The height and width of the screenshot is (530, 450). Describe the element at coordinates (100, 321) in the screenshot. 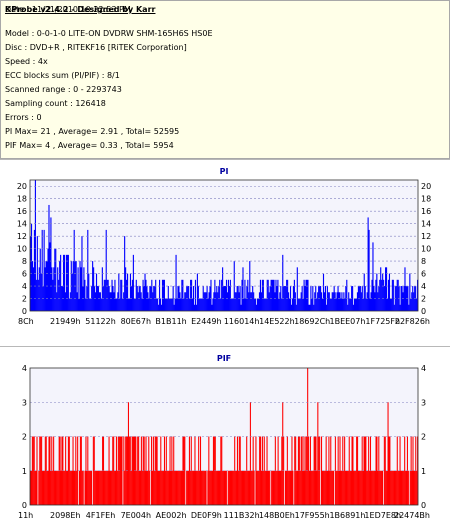

I see `x-tick-label: 51122h` at that location.